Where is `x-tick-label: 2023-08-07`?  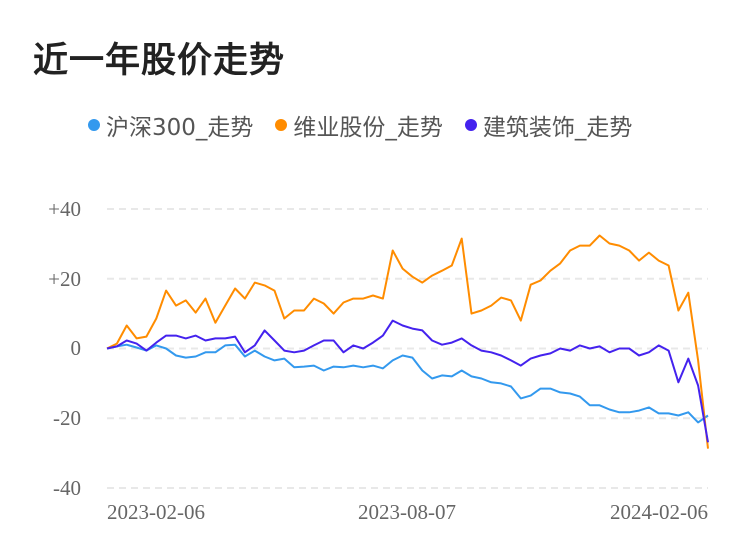
x-tick-label: 2023-08-07 is located at coordinates (407, 512).